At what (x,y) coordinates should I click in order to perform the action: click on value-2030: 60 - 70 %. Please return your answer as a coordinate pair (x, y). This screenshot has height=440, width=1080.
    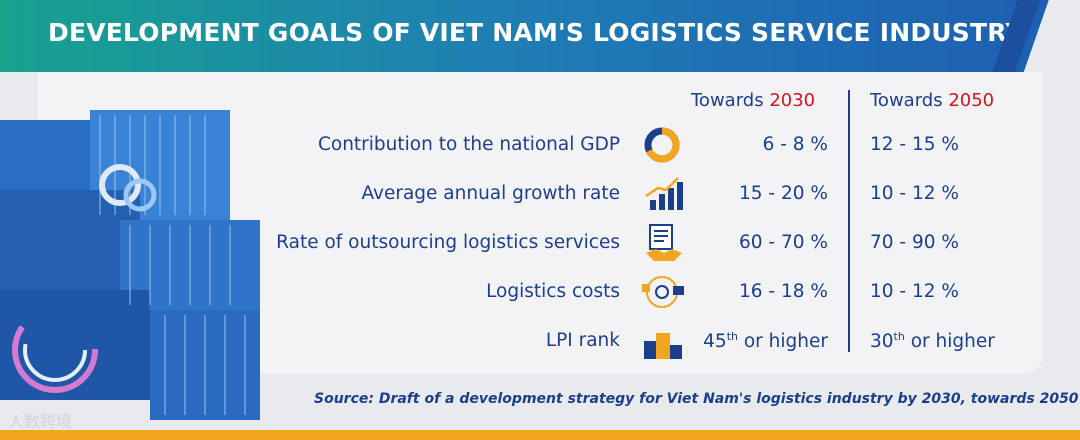
    Looking at the image, I should click on (783, 242).